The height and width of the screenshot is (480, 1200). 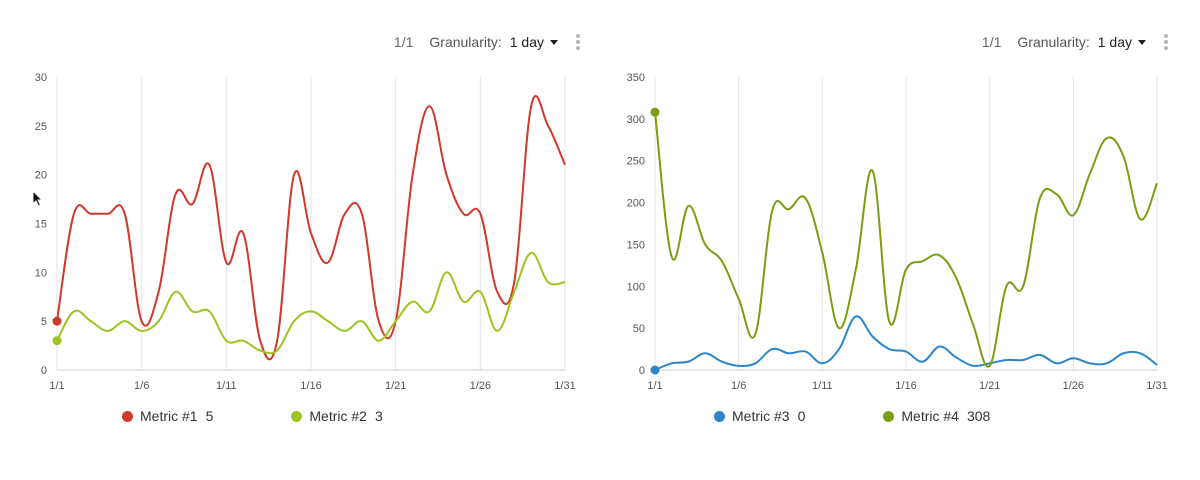 I want to click on y-tick-label: 20, so click(x=41, y=176).